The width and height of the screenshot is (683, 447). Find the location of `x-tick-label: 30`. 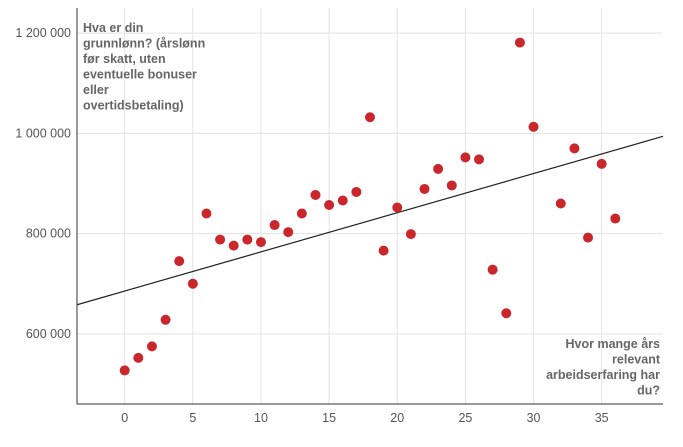

x-tick-label: 30 is located at coordinates (534, 418).